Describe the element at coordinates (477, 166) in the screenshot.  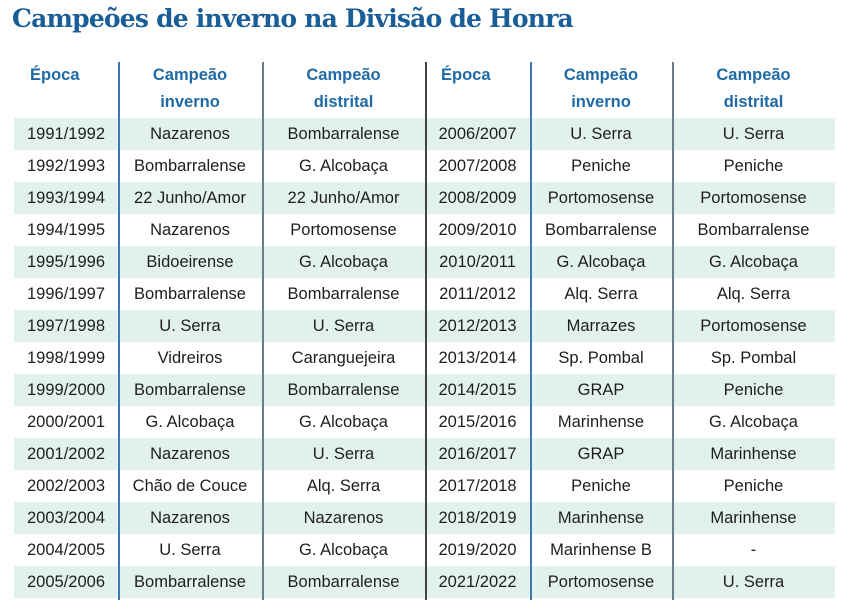
I see `cell-epoca: 2007/2008` at that location.